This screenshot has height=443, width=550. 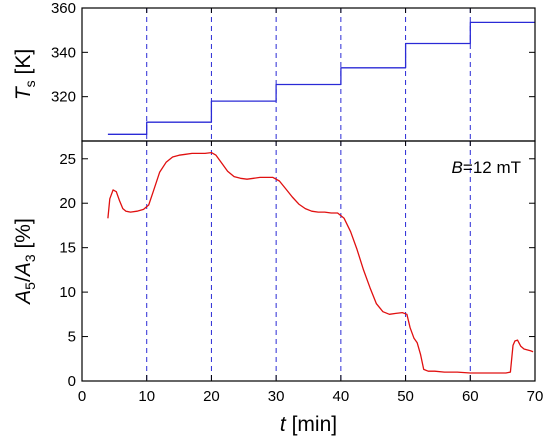 I want to click on ylabel-a5-var: A, so click(x=23, y=298).